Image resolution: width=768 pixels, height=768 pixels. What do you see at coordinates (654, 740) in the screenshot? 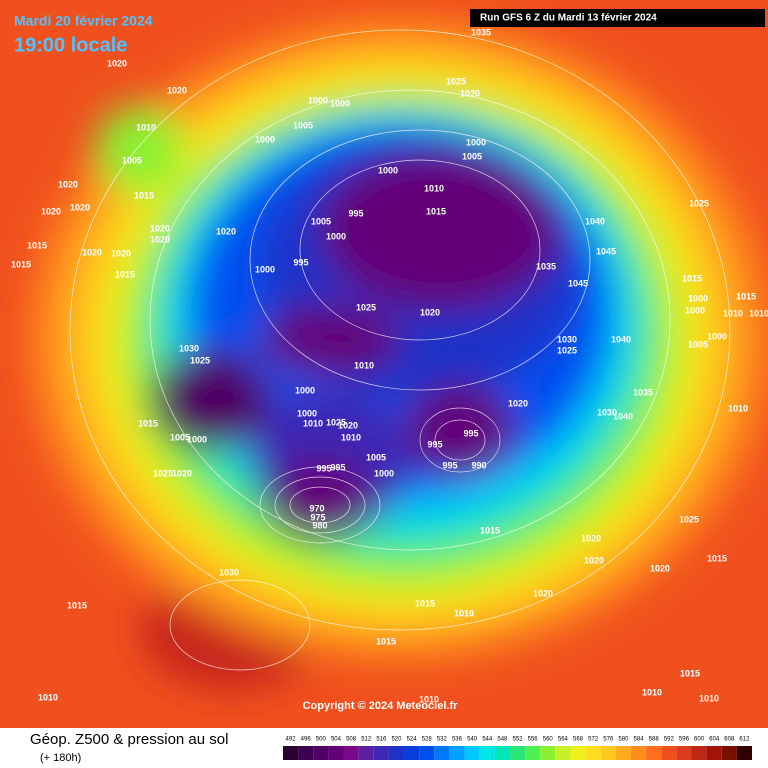
I see `scale-label: 588` at bounding box center [654, 740].